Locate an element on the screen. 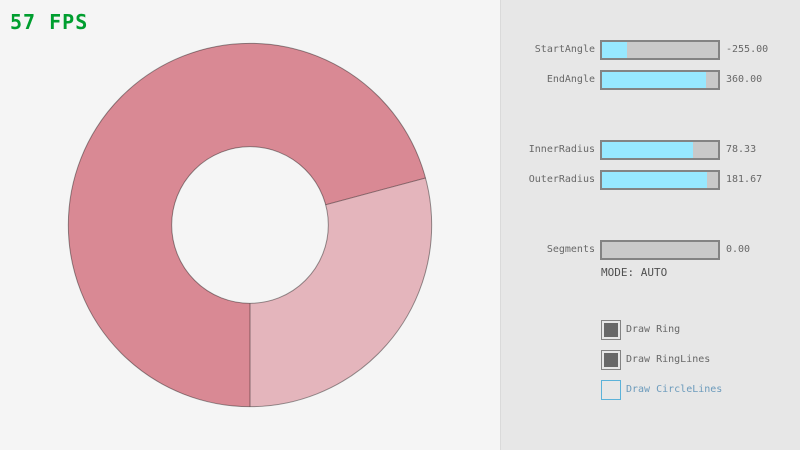 This screenshot has height=450, width=800. slider-row-endangle: EndAngle 360.00 is located at coordinates (650, 80).